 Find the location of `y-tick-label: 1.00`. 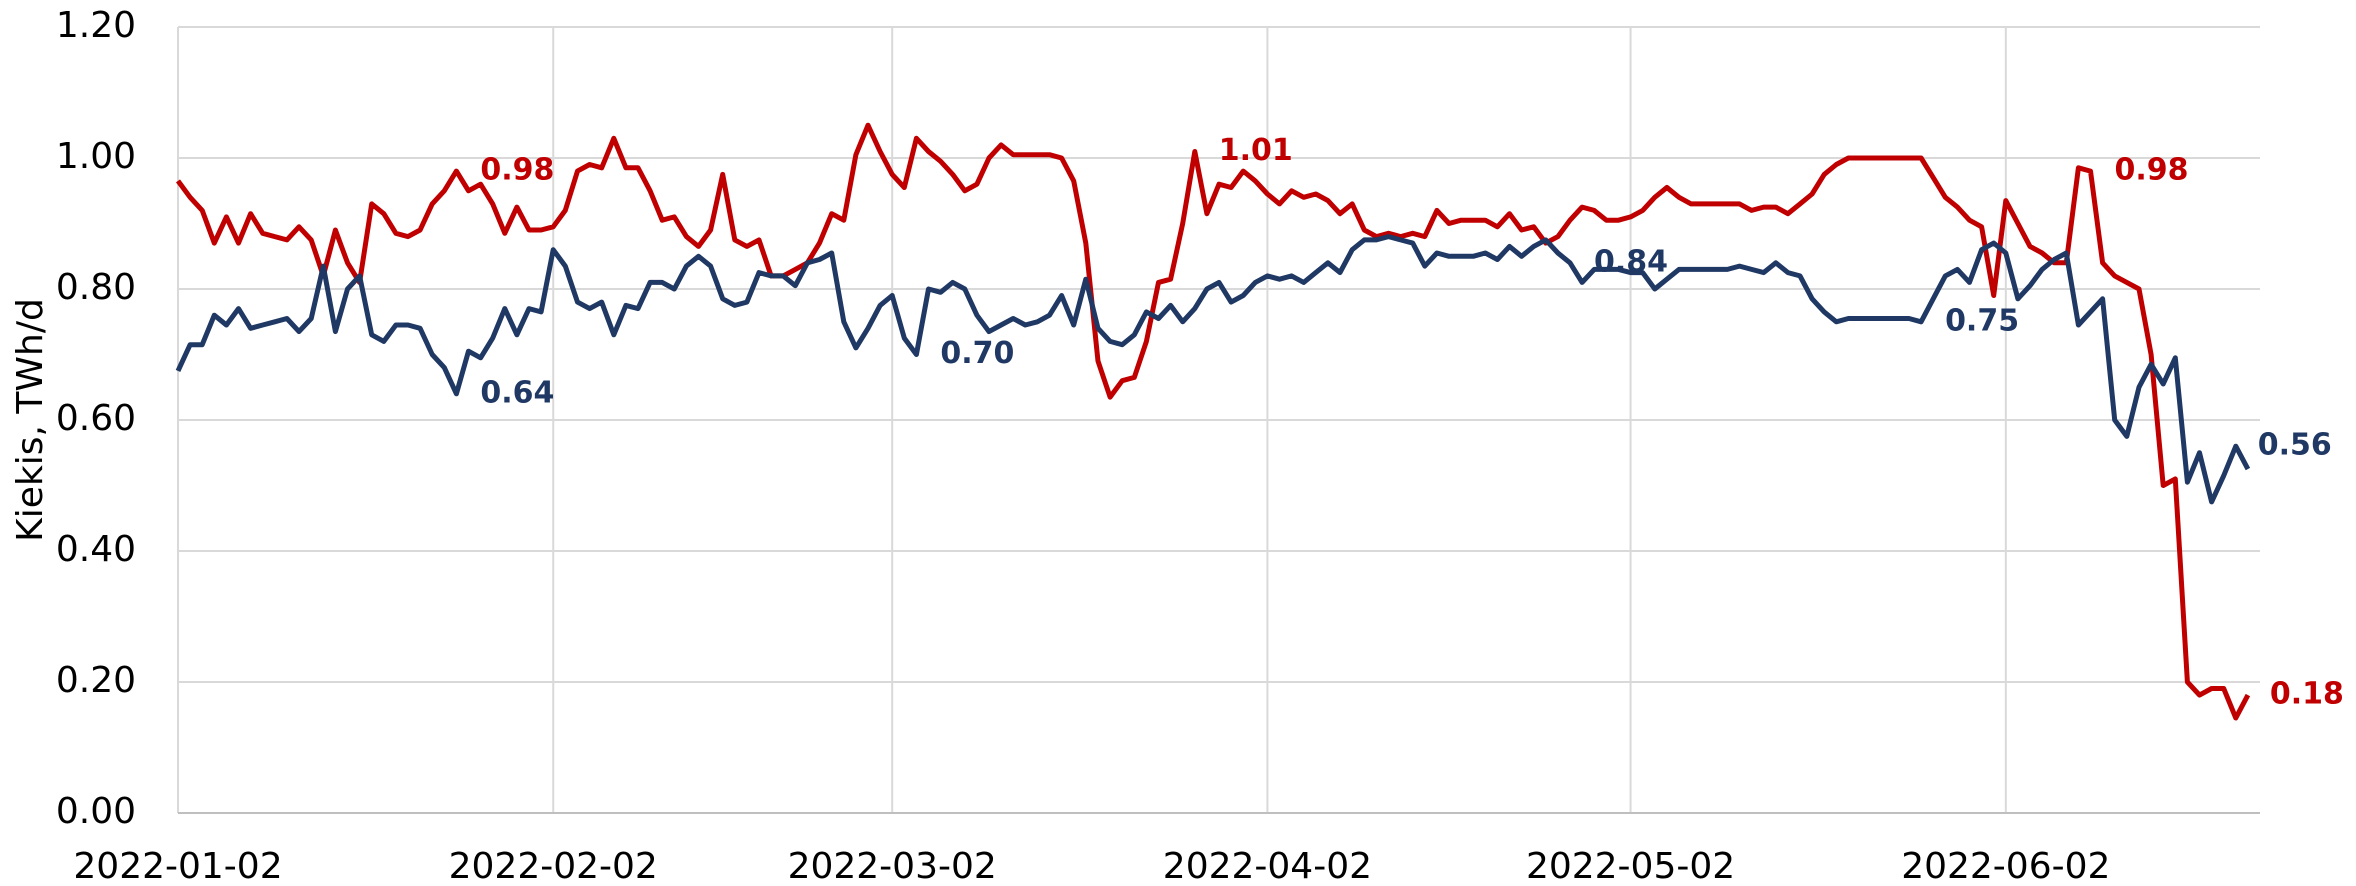

y-tick-label: 1.00 is located at coordinates (96, 156).